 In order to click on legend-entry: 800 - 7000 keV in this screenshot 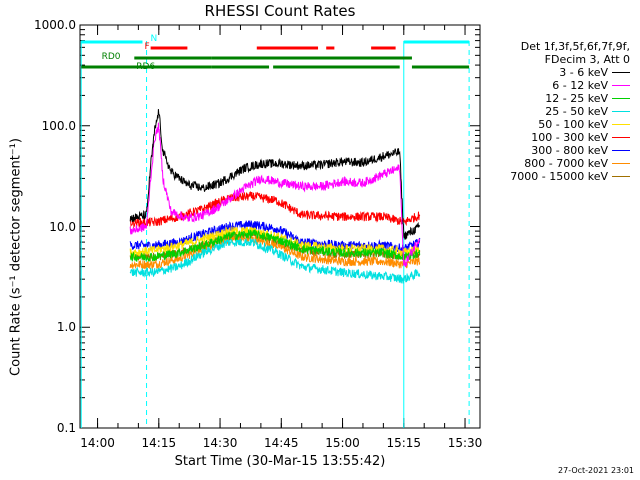, I will do `click(550, 163)`.